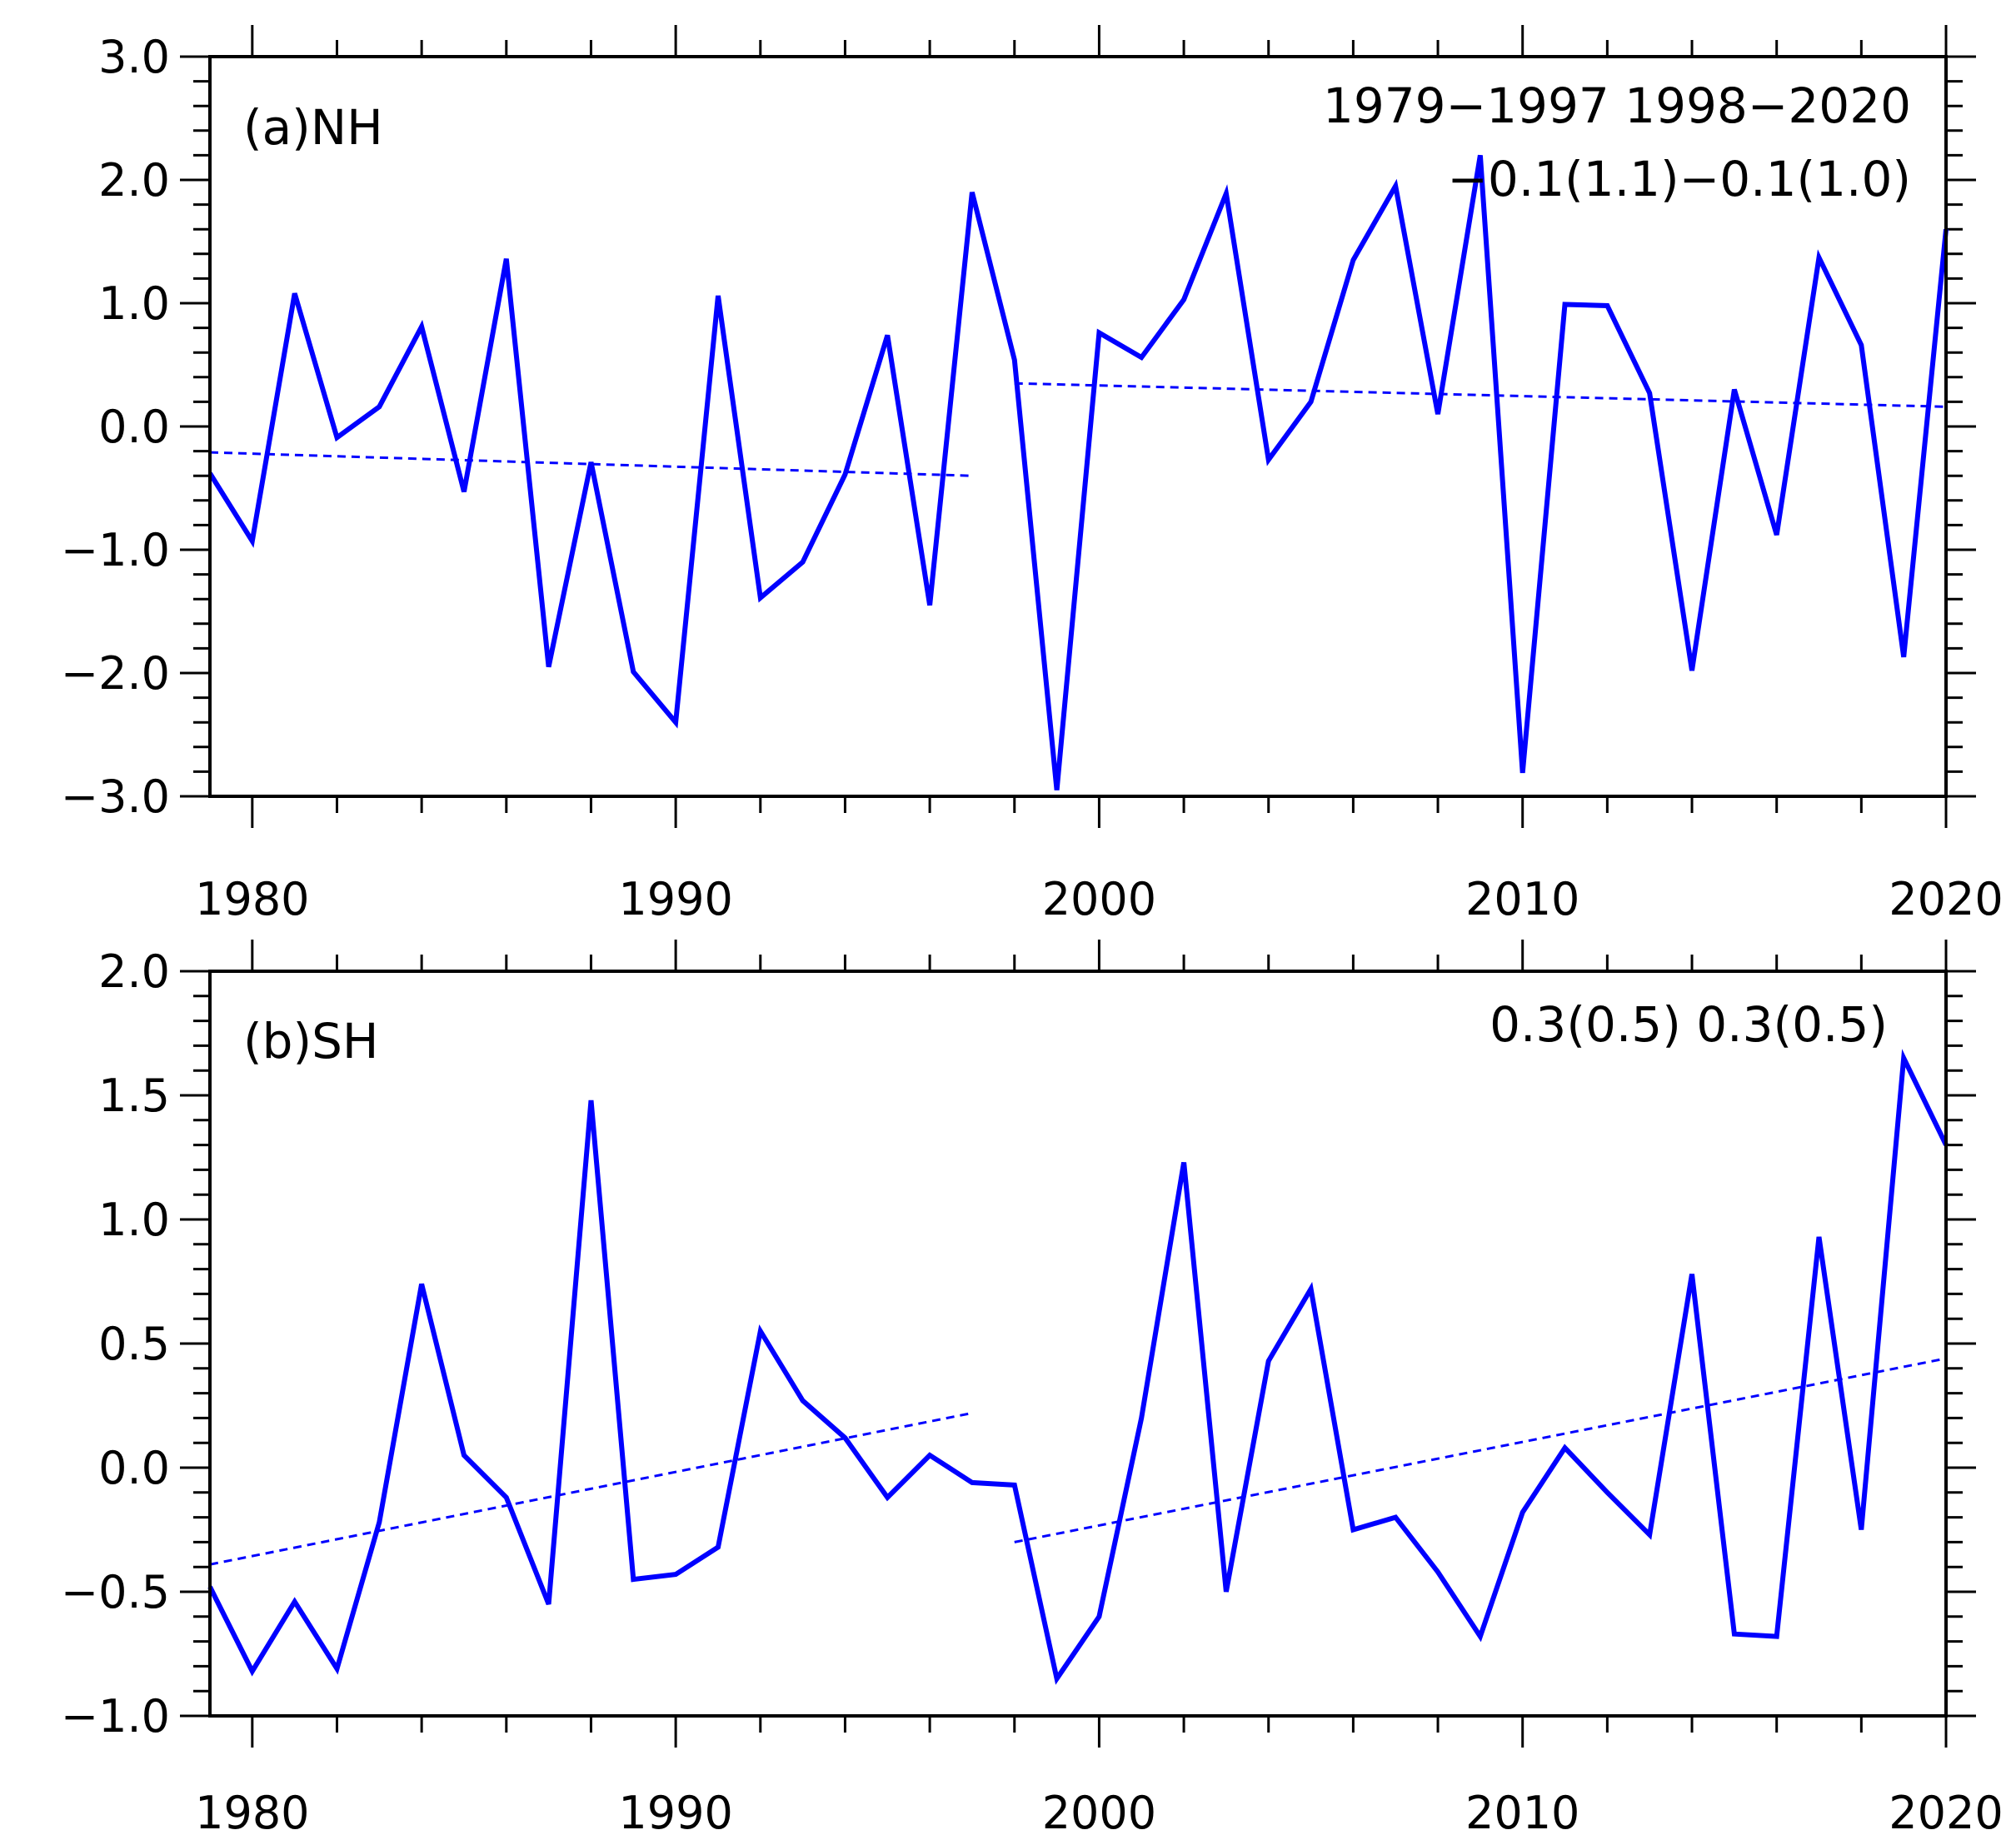 The width and height of the screenshot is (2016, 1845). Describe the element at coordinates (313, 127) in the screenshot. I see `panel-a-label: (a)NH` at that location.